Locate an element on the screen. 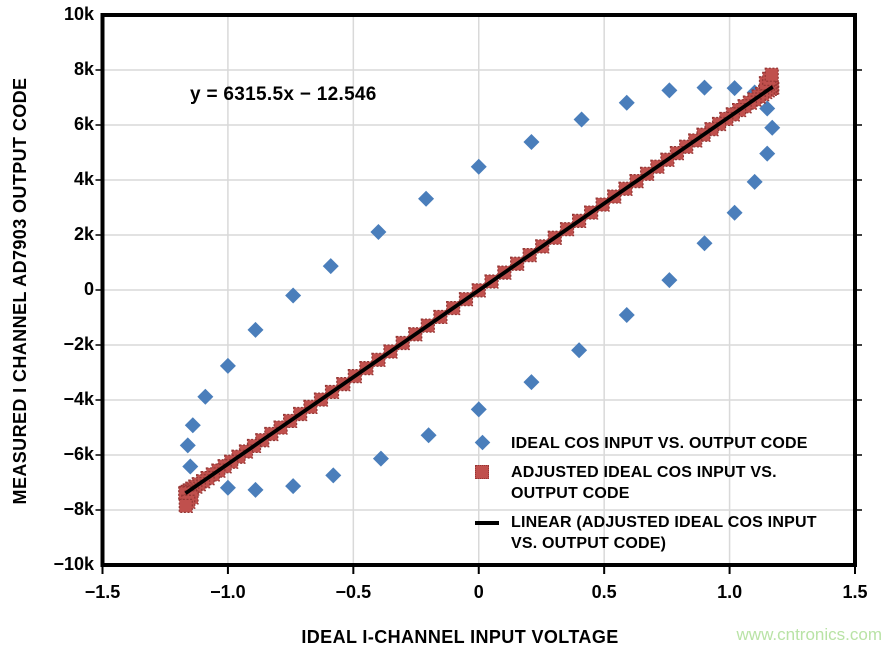 Image resolution: width=889 pixels, height=660 pixels. x-tick-label: 0.5 is located at coordinates (604, 592).